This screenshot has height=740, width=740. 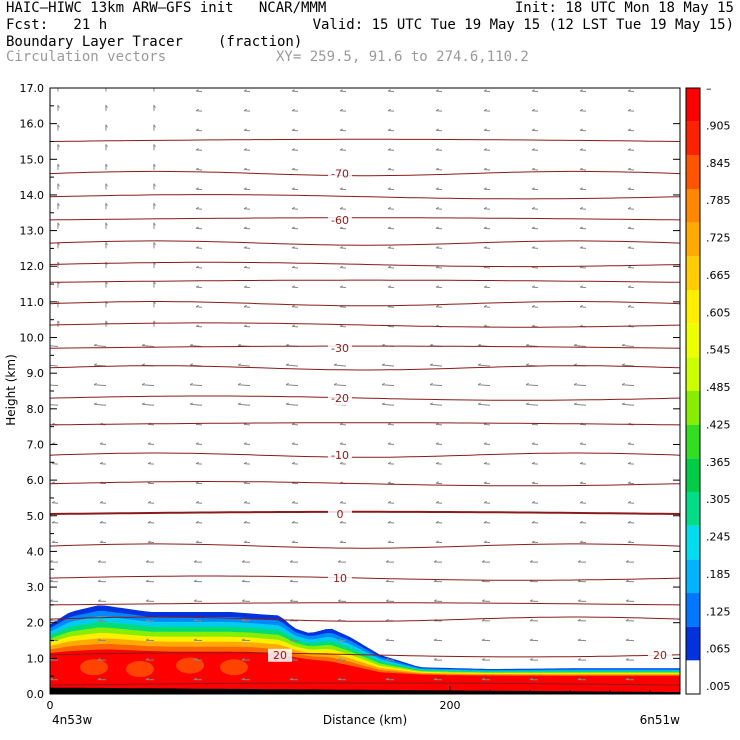 What do you see at coordinates (166, 8) in the screenshot?
I see `model-title: HAIC–HIWC 13km ARW–GFS init NCAR/MMM` at bounding box center [166, 8].